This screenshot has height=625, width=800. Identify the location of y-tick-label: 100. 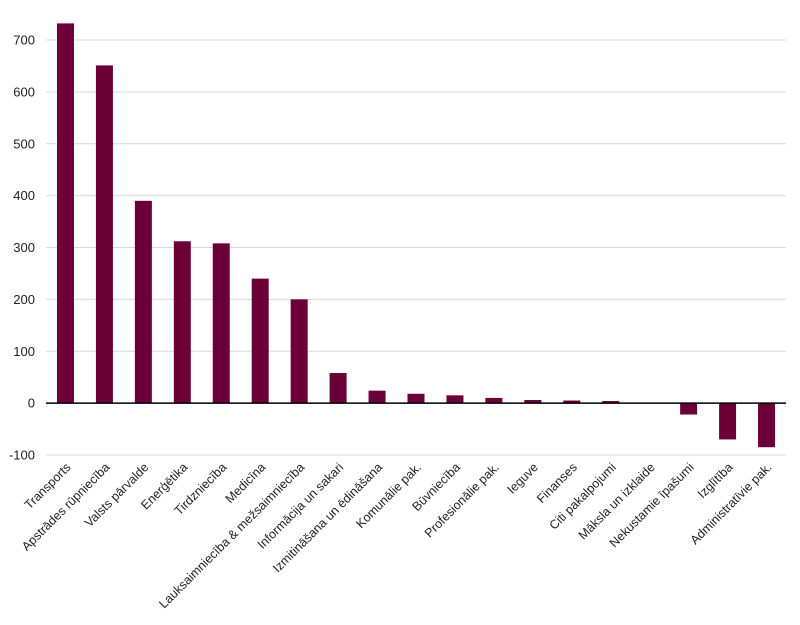
(24, 351).